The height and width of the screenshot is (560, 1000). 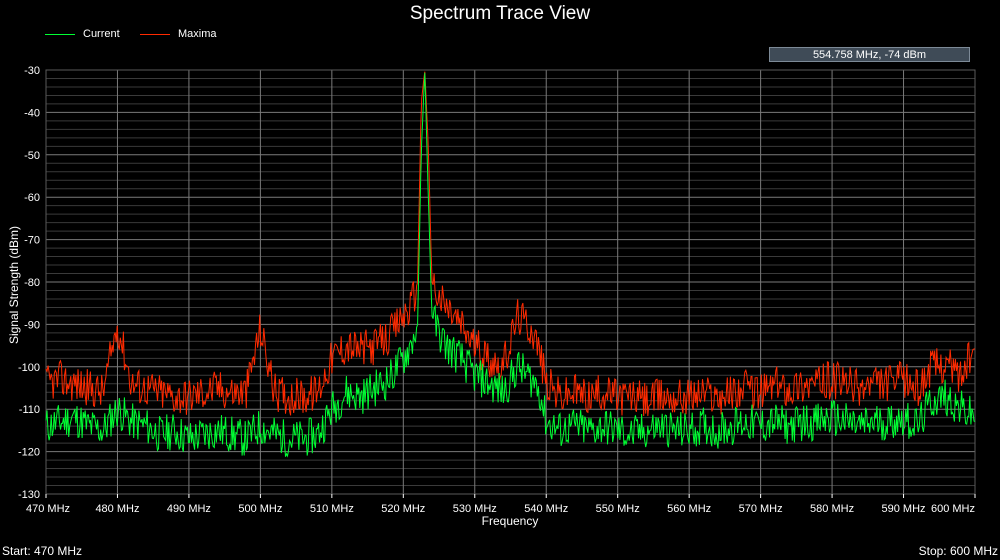 What do you see at coordinates (32, 198) in the screenshot?
I see `y-tick-label: -60` at bounding box center [32, 198].